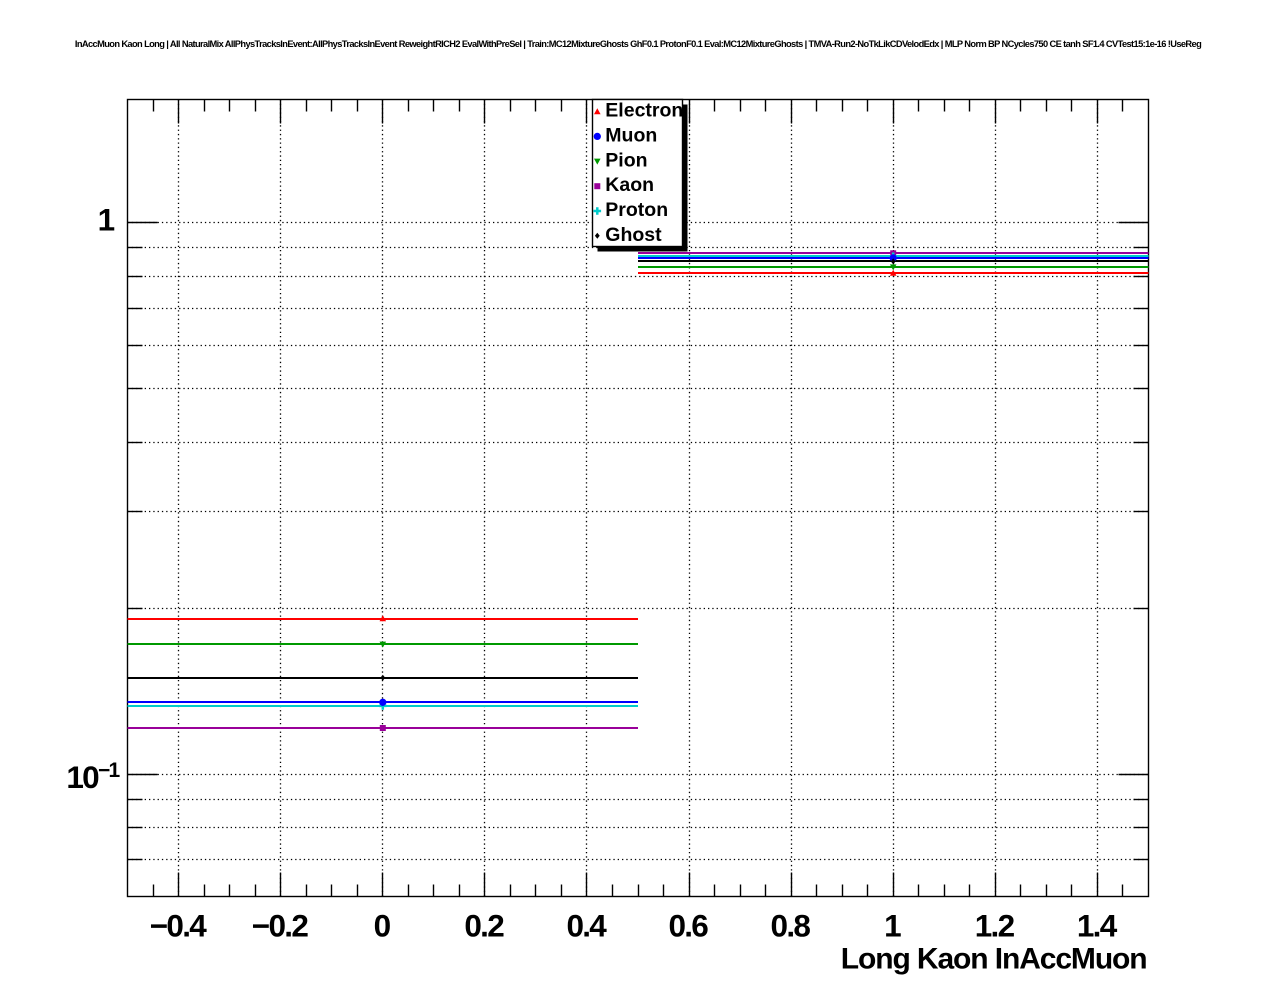 Image resolution: width=1276 pixels, height=996 pixels. I want to click on svg-text: 0.2, so click(484, 926).